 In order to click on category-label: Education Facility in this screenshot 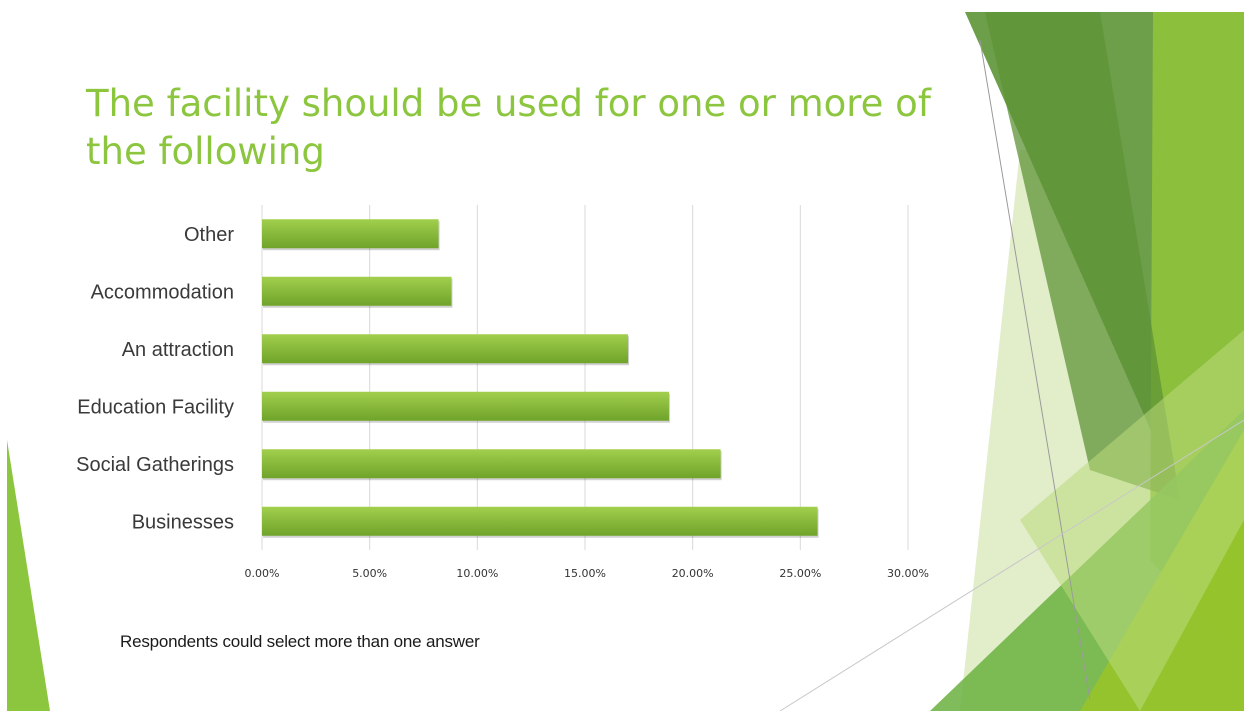, I will do `click(155, 407)`.